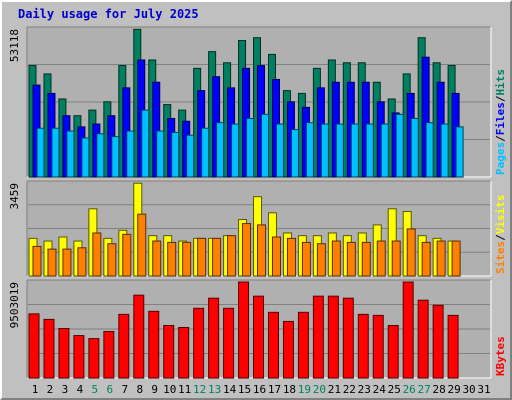 The height and width of the screenshot is (400, 512). I want to click on chart-title: Daily usage for July 2025, so click(108, 14).